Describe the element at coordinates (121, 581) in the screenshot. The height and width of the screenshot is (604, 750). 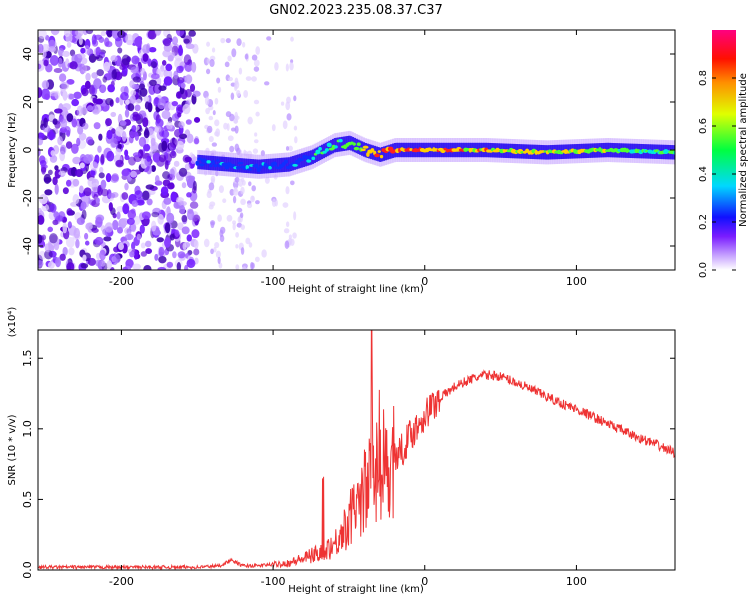
I see `x-tick-label: -200` at that location.